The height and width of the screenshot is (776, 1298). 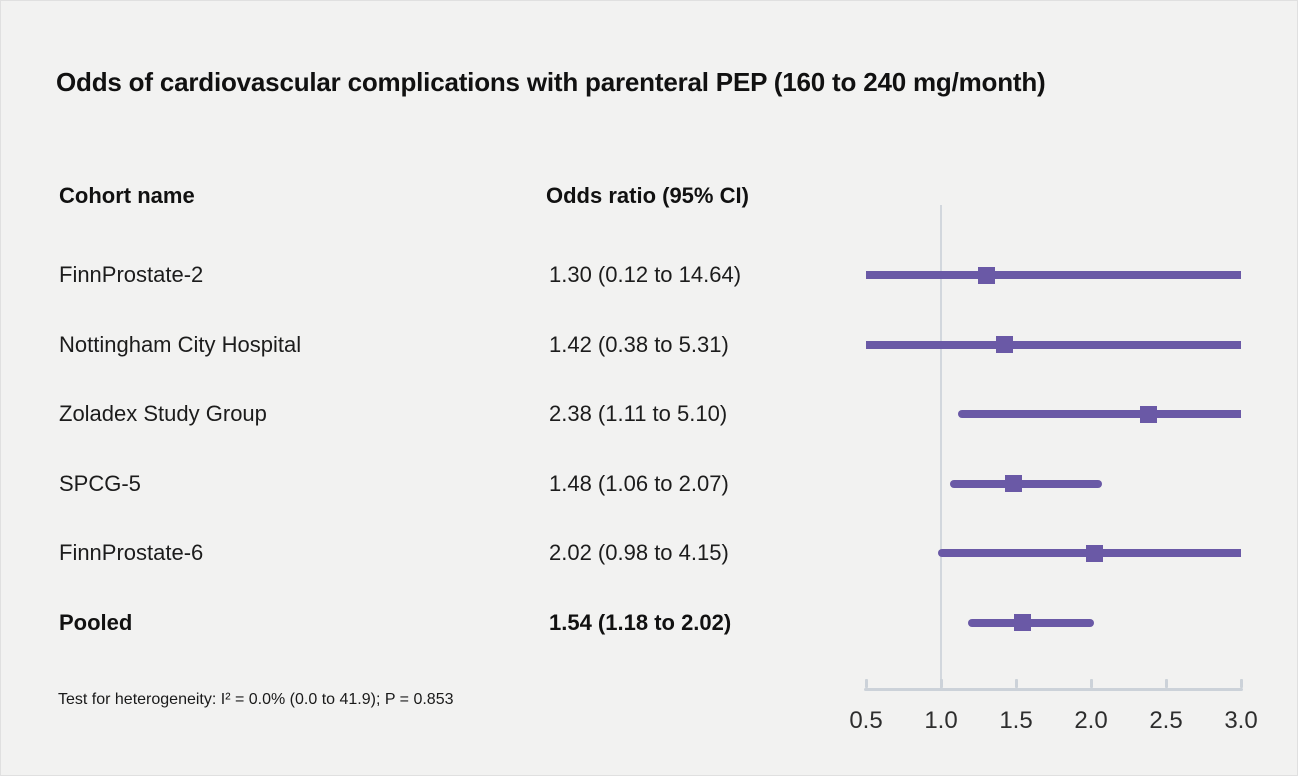 I want to click on cohort-label: FinnProstate-2, so click(x=131, y=274).